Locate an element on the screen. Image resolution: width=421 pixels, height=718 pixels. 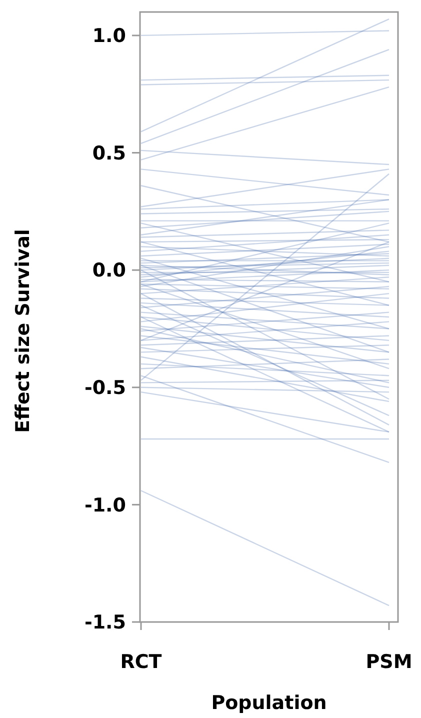
y-tick-label: -1.5 is located at coordinates (105, 623).